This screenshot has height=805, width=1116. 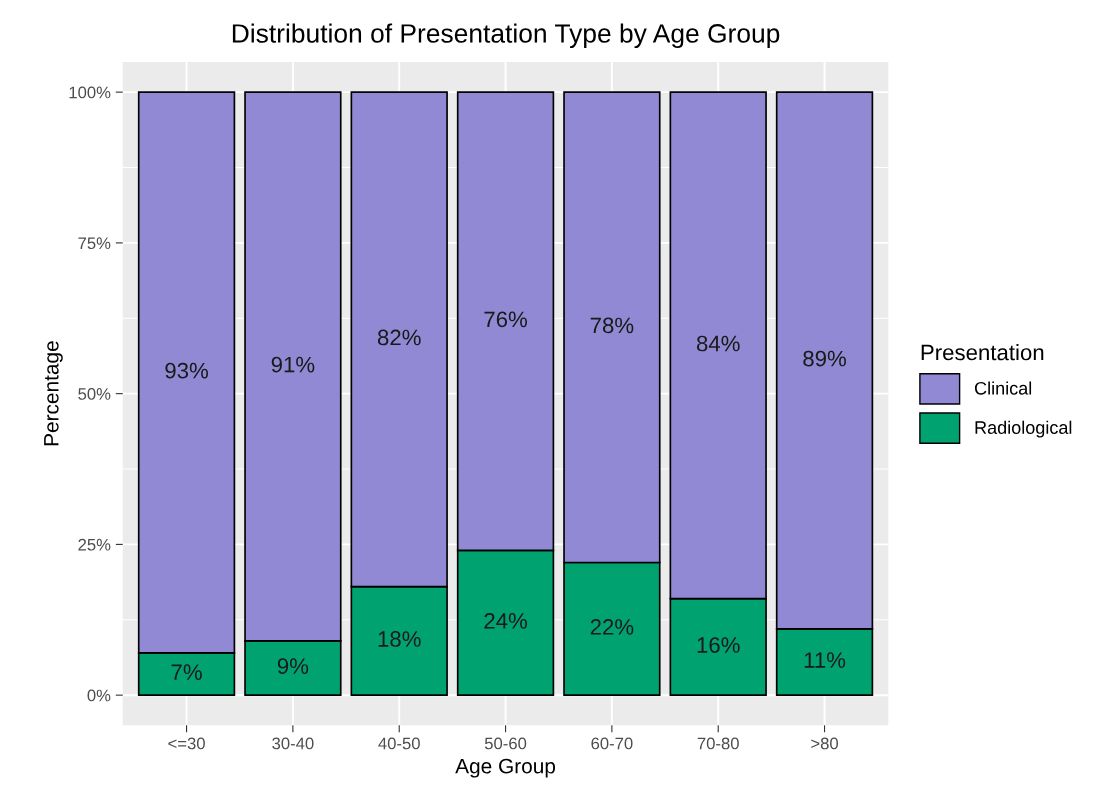 What do you see at coordinates (293, 666) in the screenshot?
I see `data-label: 9%` at bounding box center [293, 666].